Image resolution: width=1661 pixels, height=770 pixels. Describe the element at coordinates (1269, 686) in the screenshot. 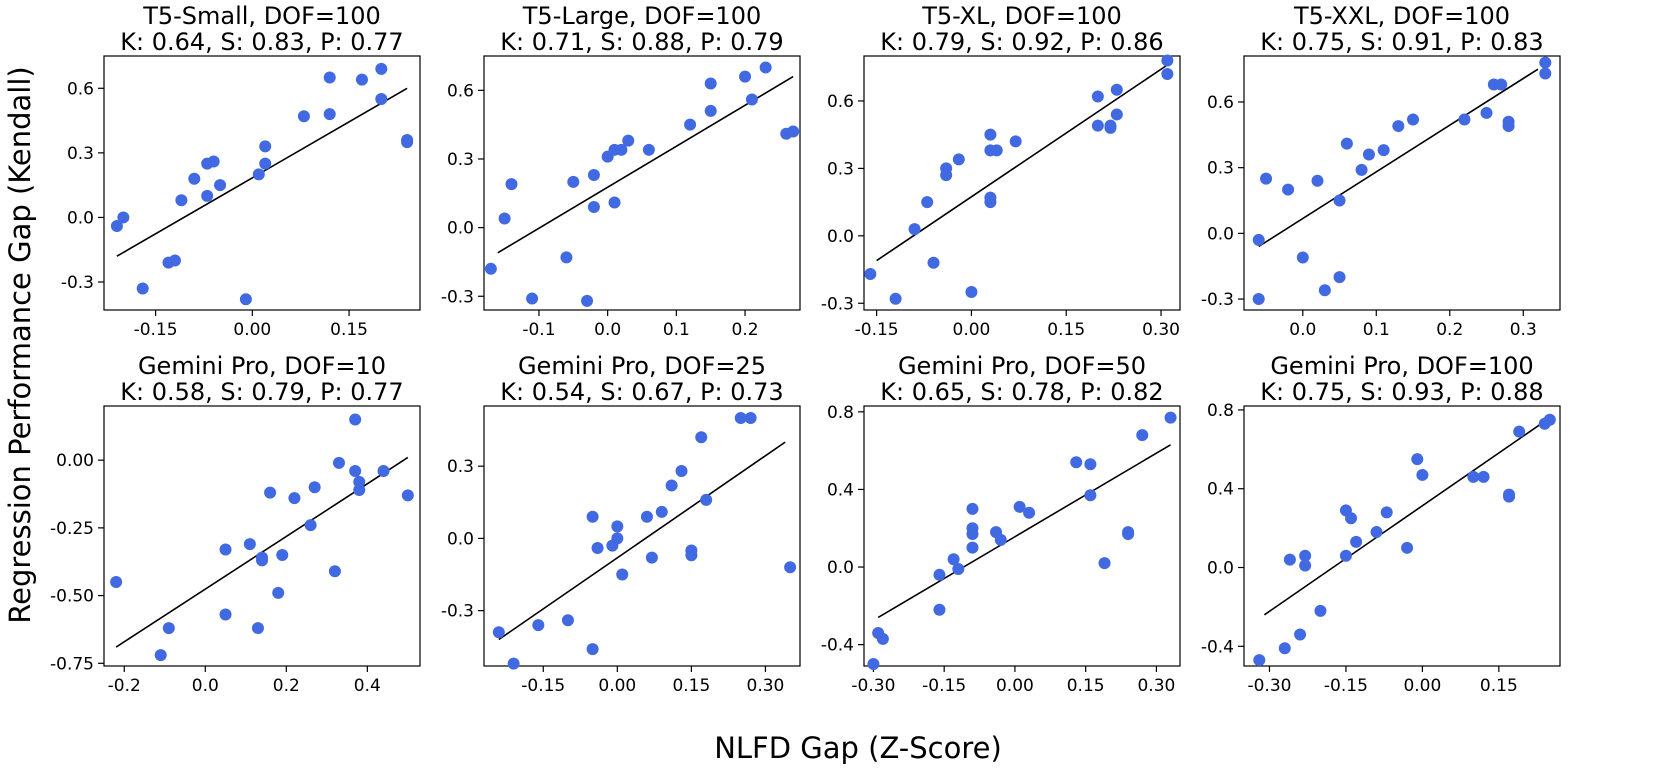

I see `x-tick-label: -0.30` at that location.